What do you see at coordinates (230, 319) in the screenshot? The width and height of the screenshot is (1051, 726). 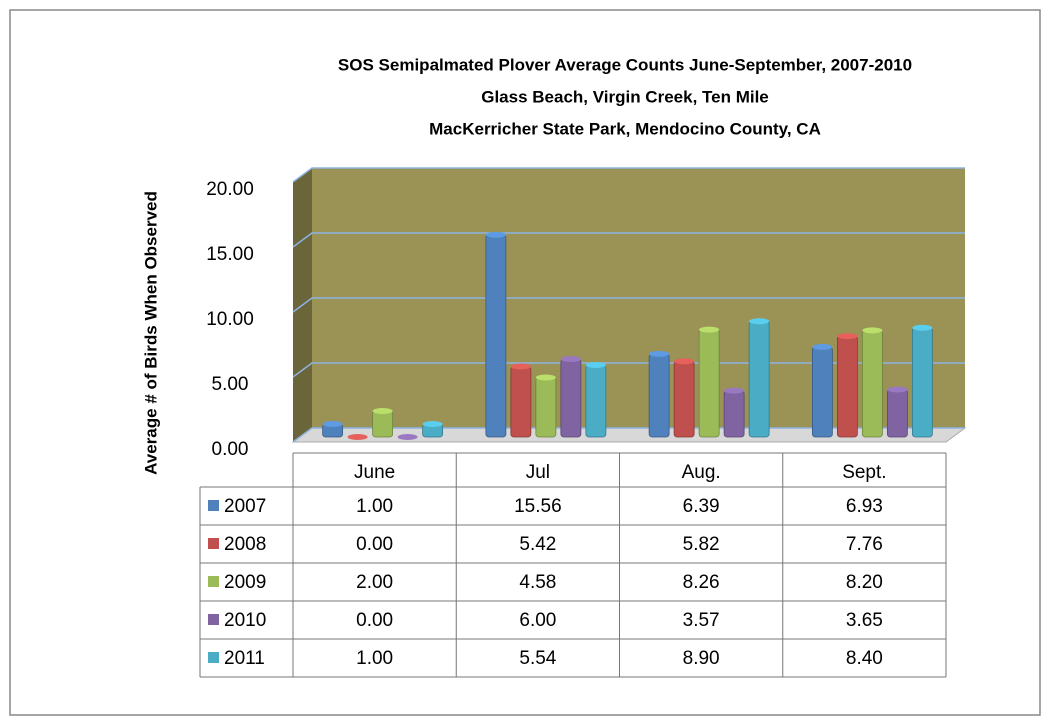 I see `y-tick-label: 10.00` at bounding box center [230, 319].